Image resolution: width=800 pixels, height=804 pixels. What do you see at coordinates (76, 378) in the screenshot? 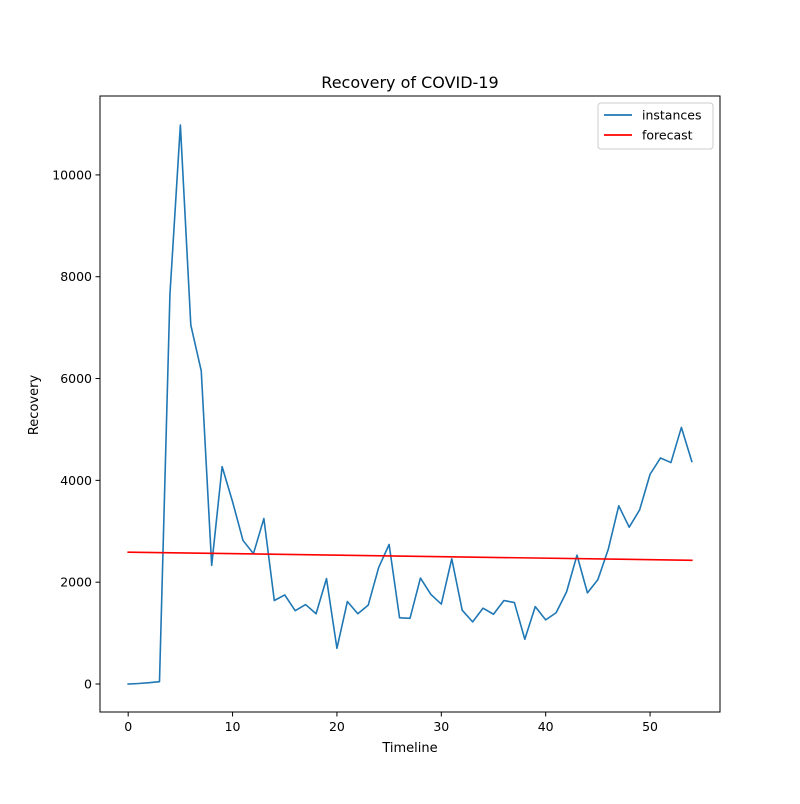
I see `y-tick-label: 6000` at bounding box center [76, 378].